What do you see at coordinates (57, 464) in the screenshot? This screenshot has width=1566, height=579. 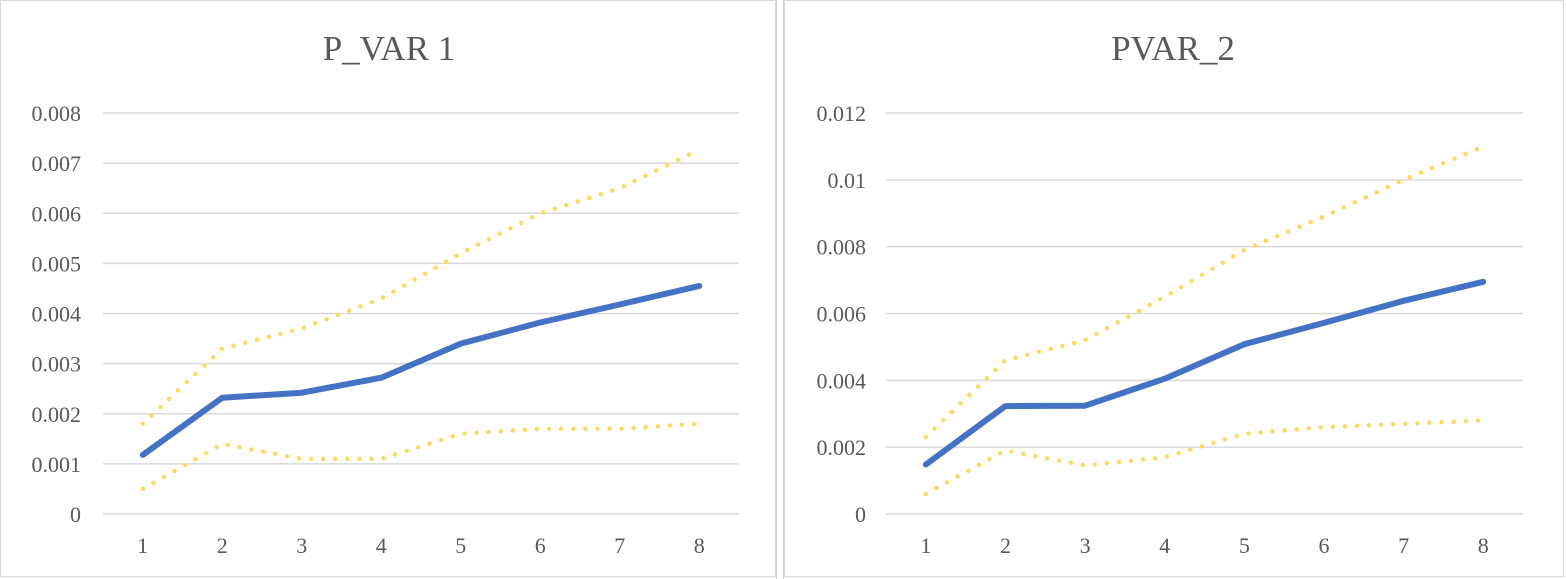 I see `y-tick-label: 0.001` at bounding box center [57, 464].